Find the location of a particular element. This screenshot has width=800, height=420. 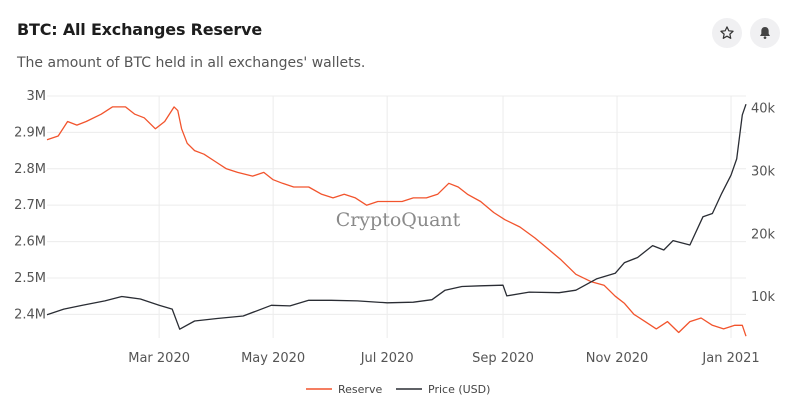

y-left-tick-label: 3M is located at coordinates (37, 96).